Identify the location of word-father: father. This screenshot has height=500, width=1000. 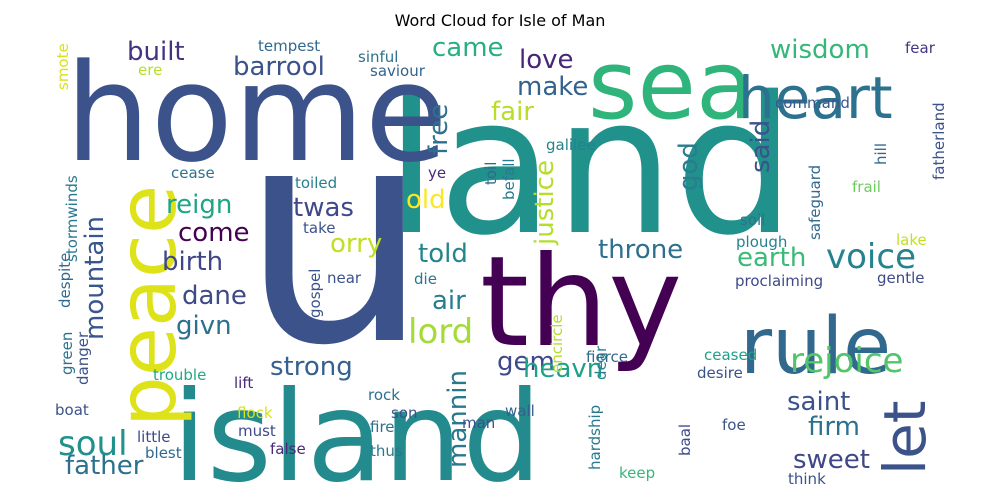
(104, 466).